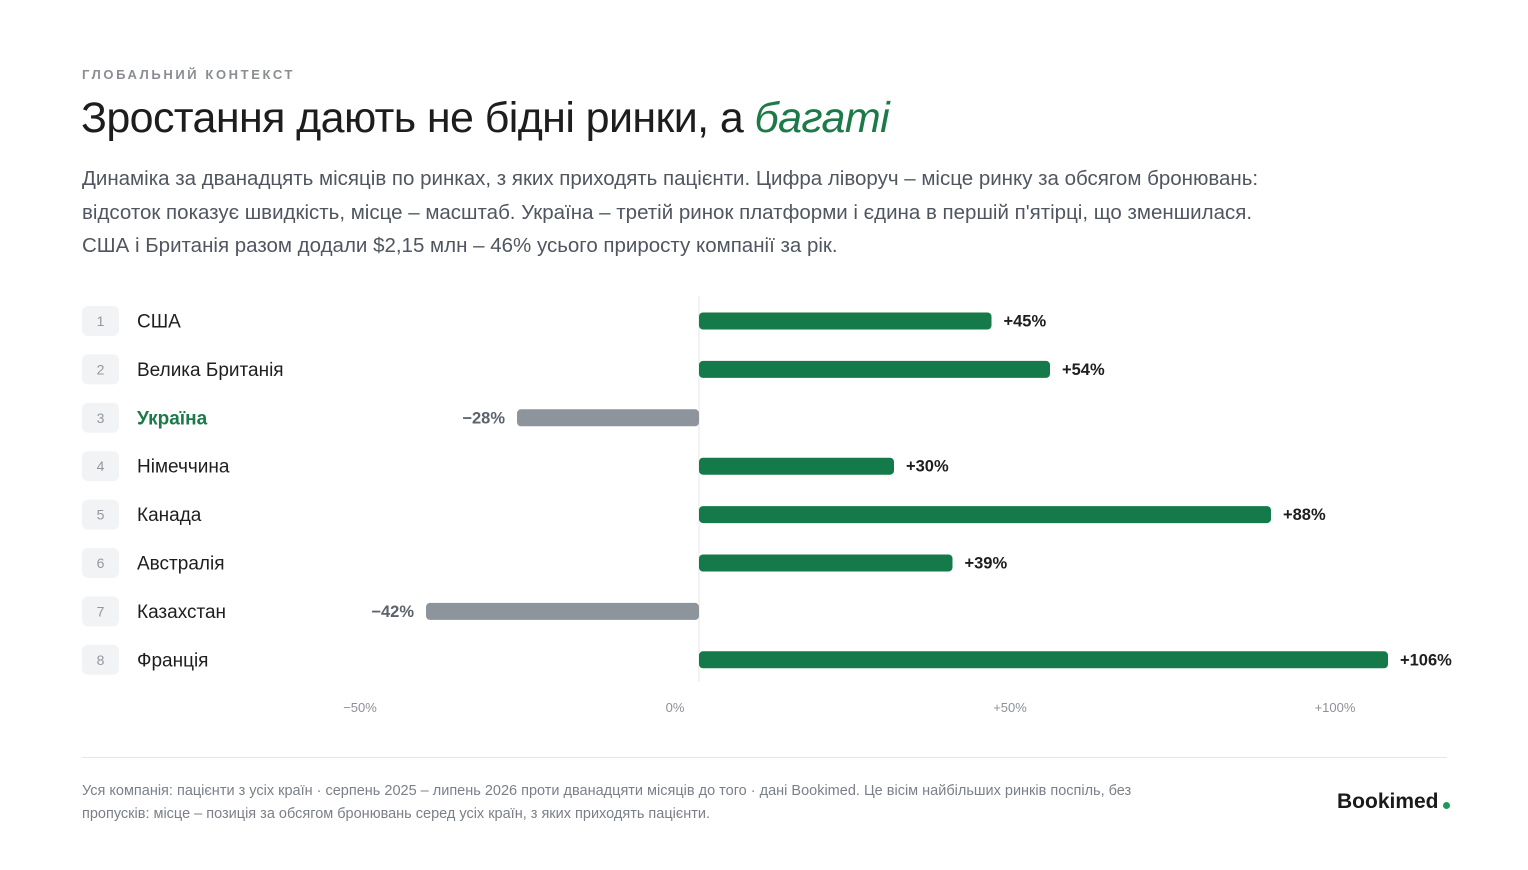  Describe the element at coordinates (360, 707) in the screenshot. I see `x-tick-label: −50%` at that location.